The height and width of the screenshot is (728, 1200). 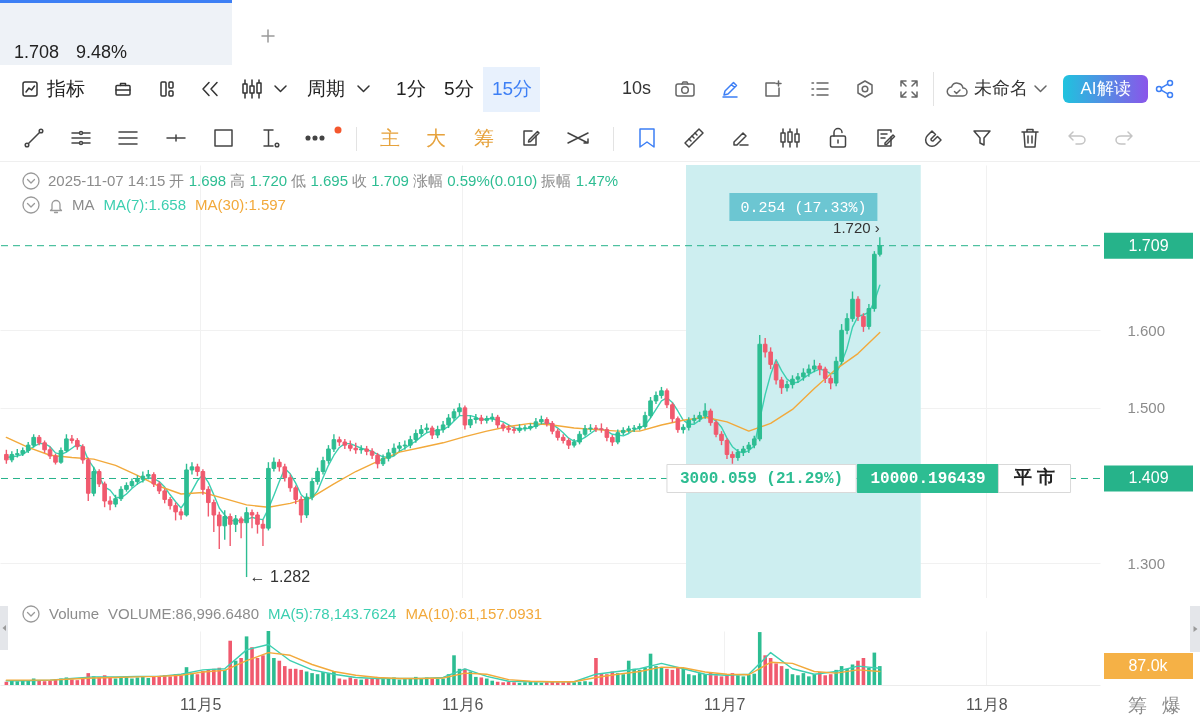 I want to click on series-label: MA(5):78,143.7624, so click(x=332, y=614).